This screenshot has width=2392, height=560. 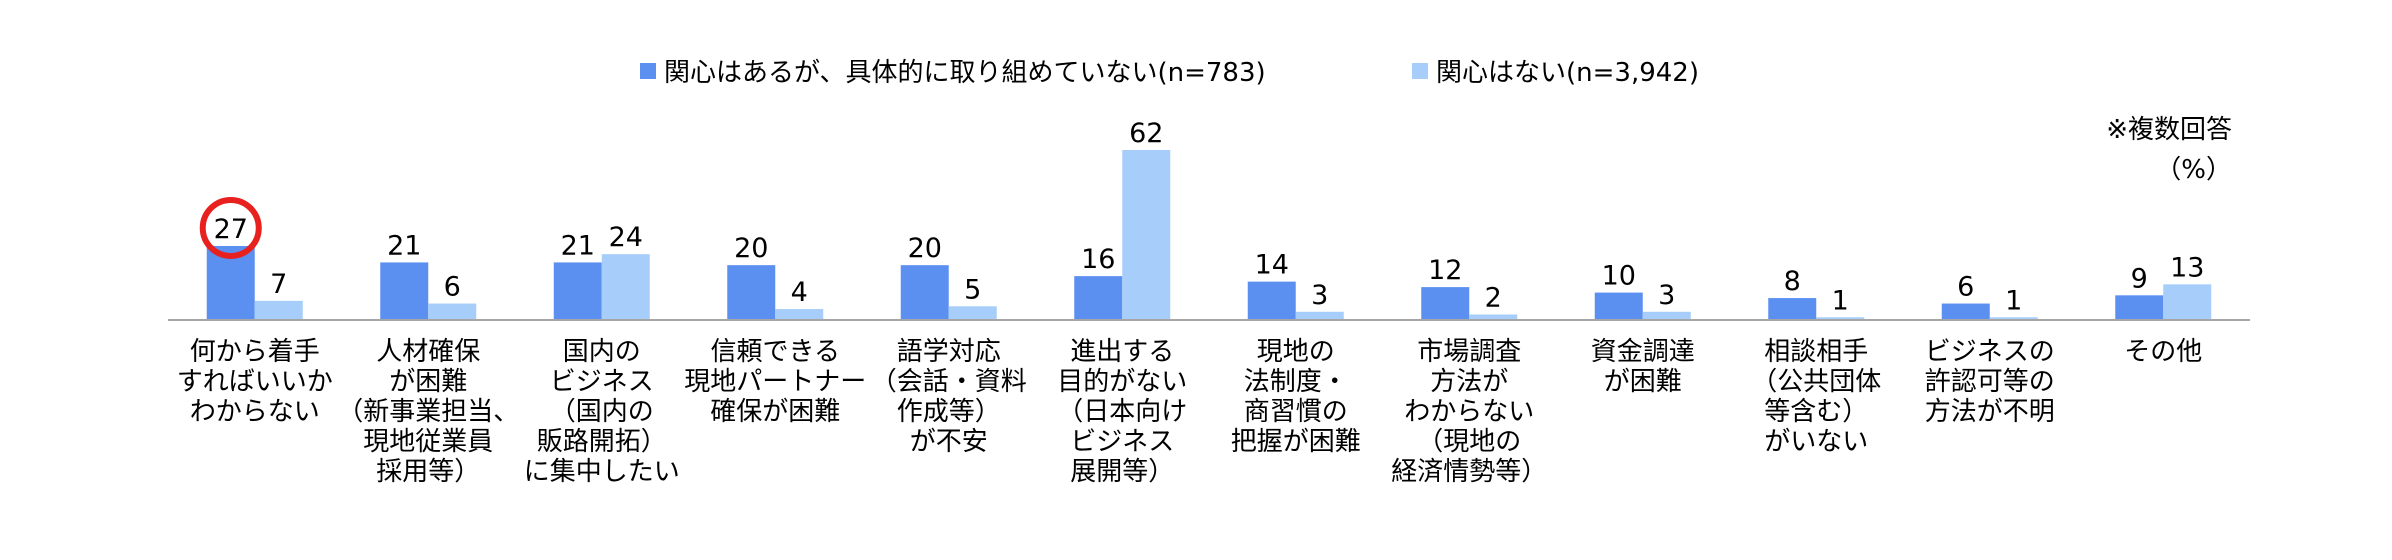 I want to click on data-label-s2-2: 6, so click(x=452, y=287).